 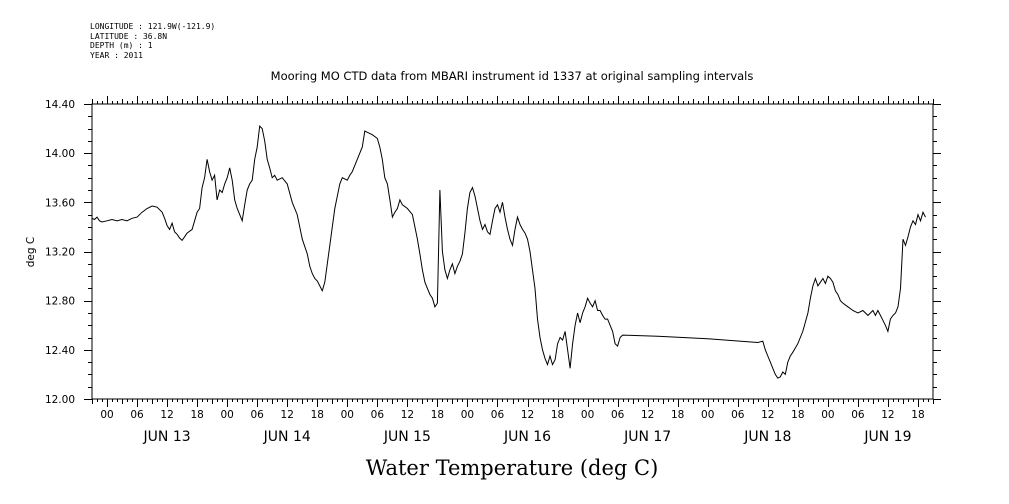 What do you see at coordinates (60, 351) in the screenshot?
I see `y-tick-label: 12.40` at bounding box center [60, 351].